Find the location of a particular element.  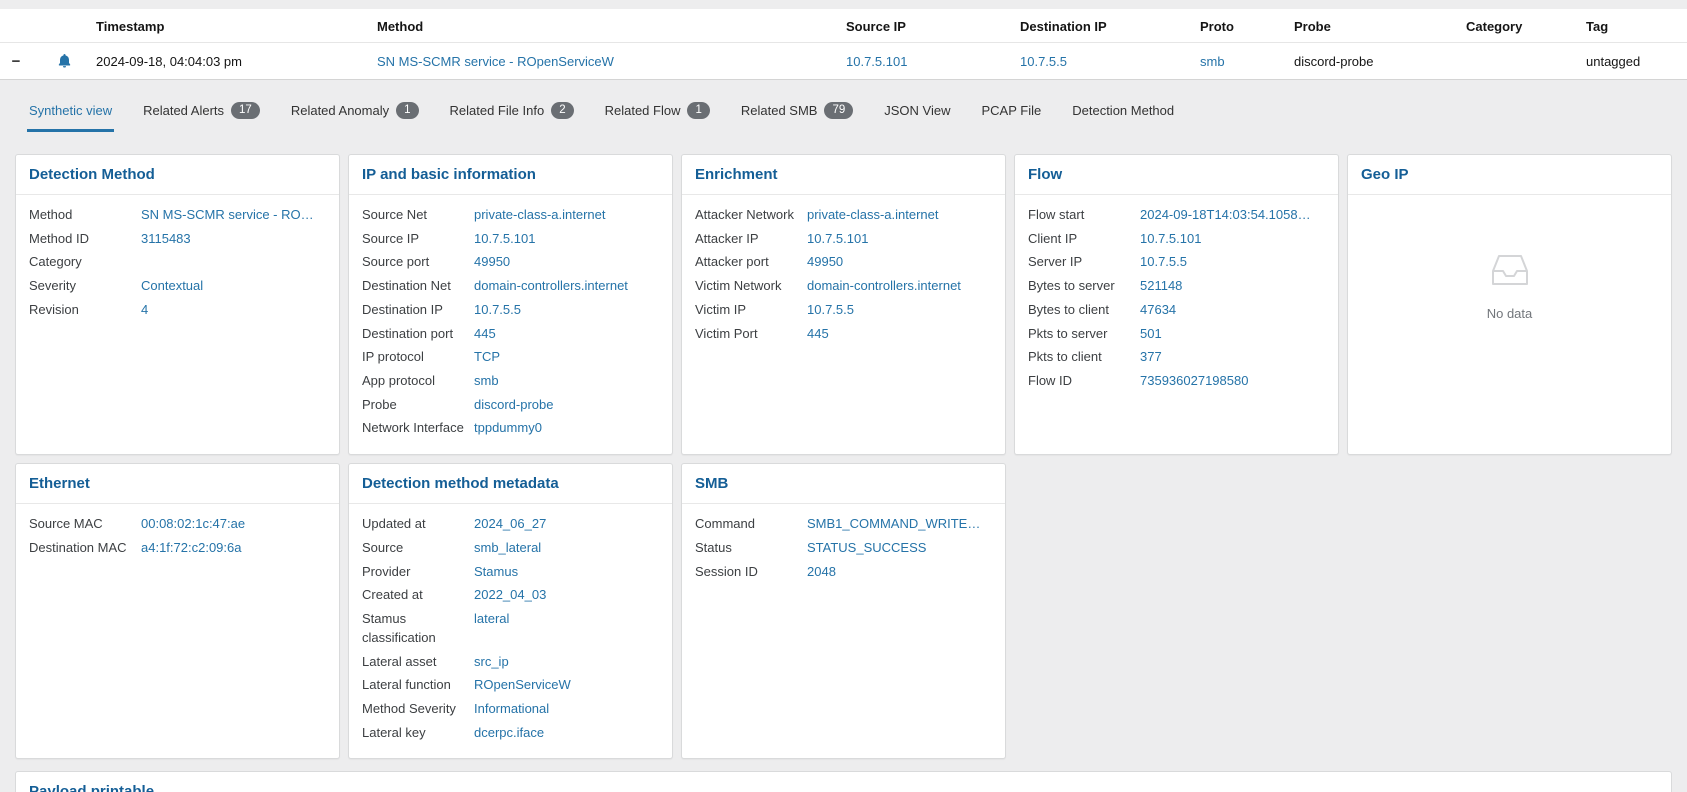

field-row: Created at 2022_04_03 is located at coordinates (510, 595).